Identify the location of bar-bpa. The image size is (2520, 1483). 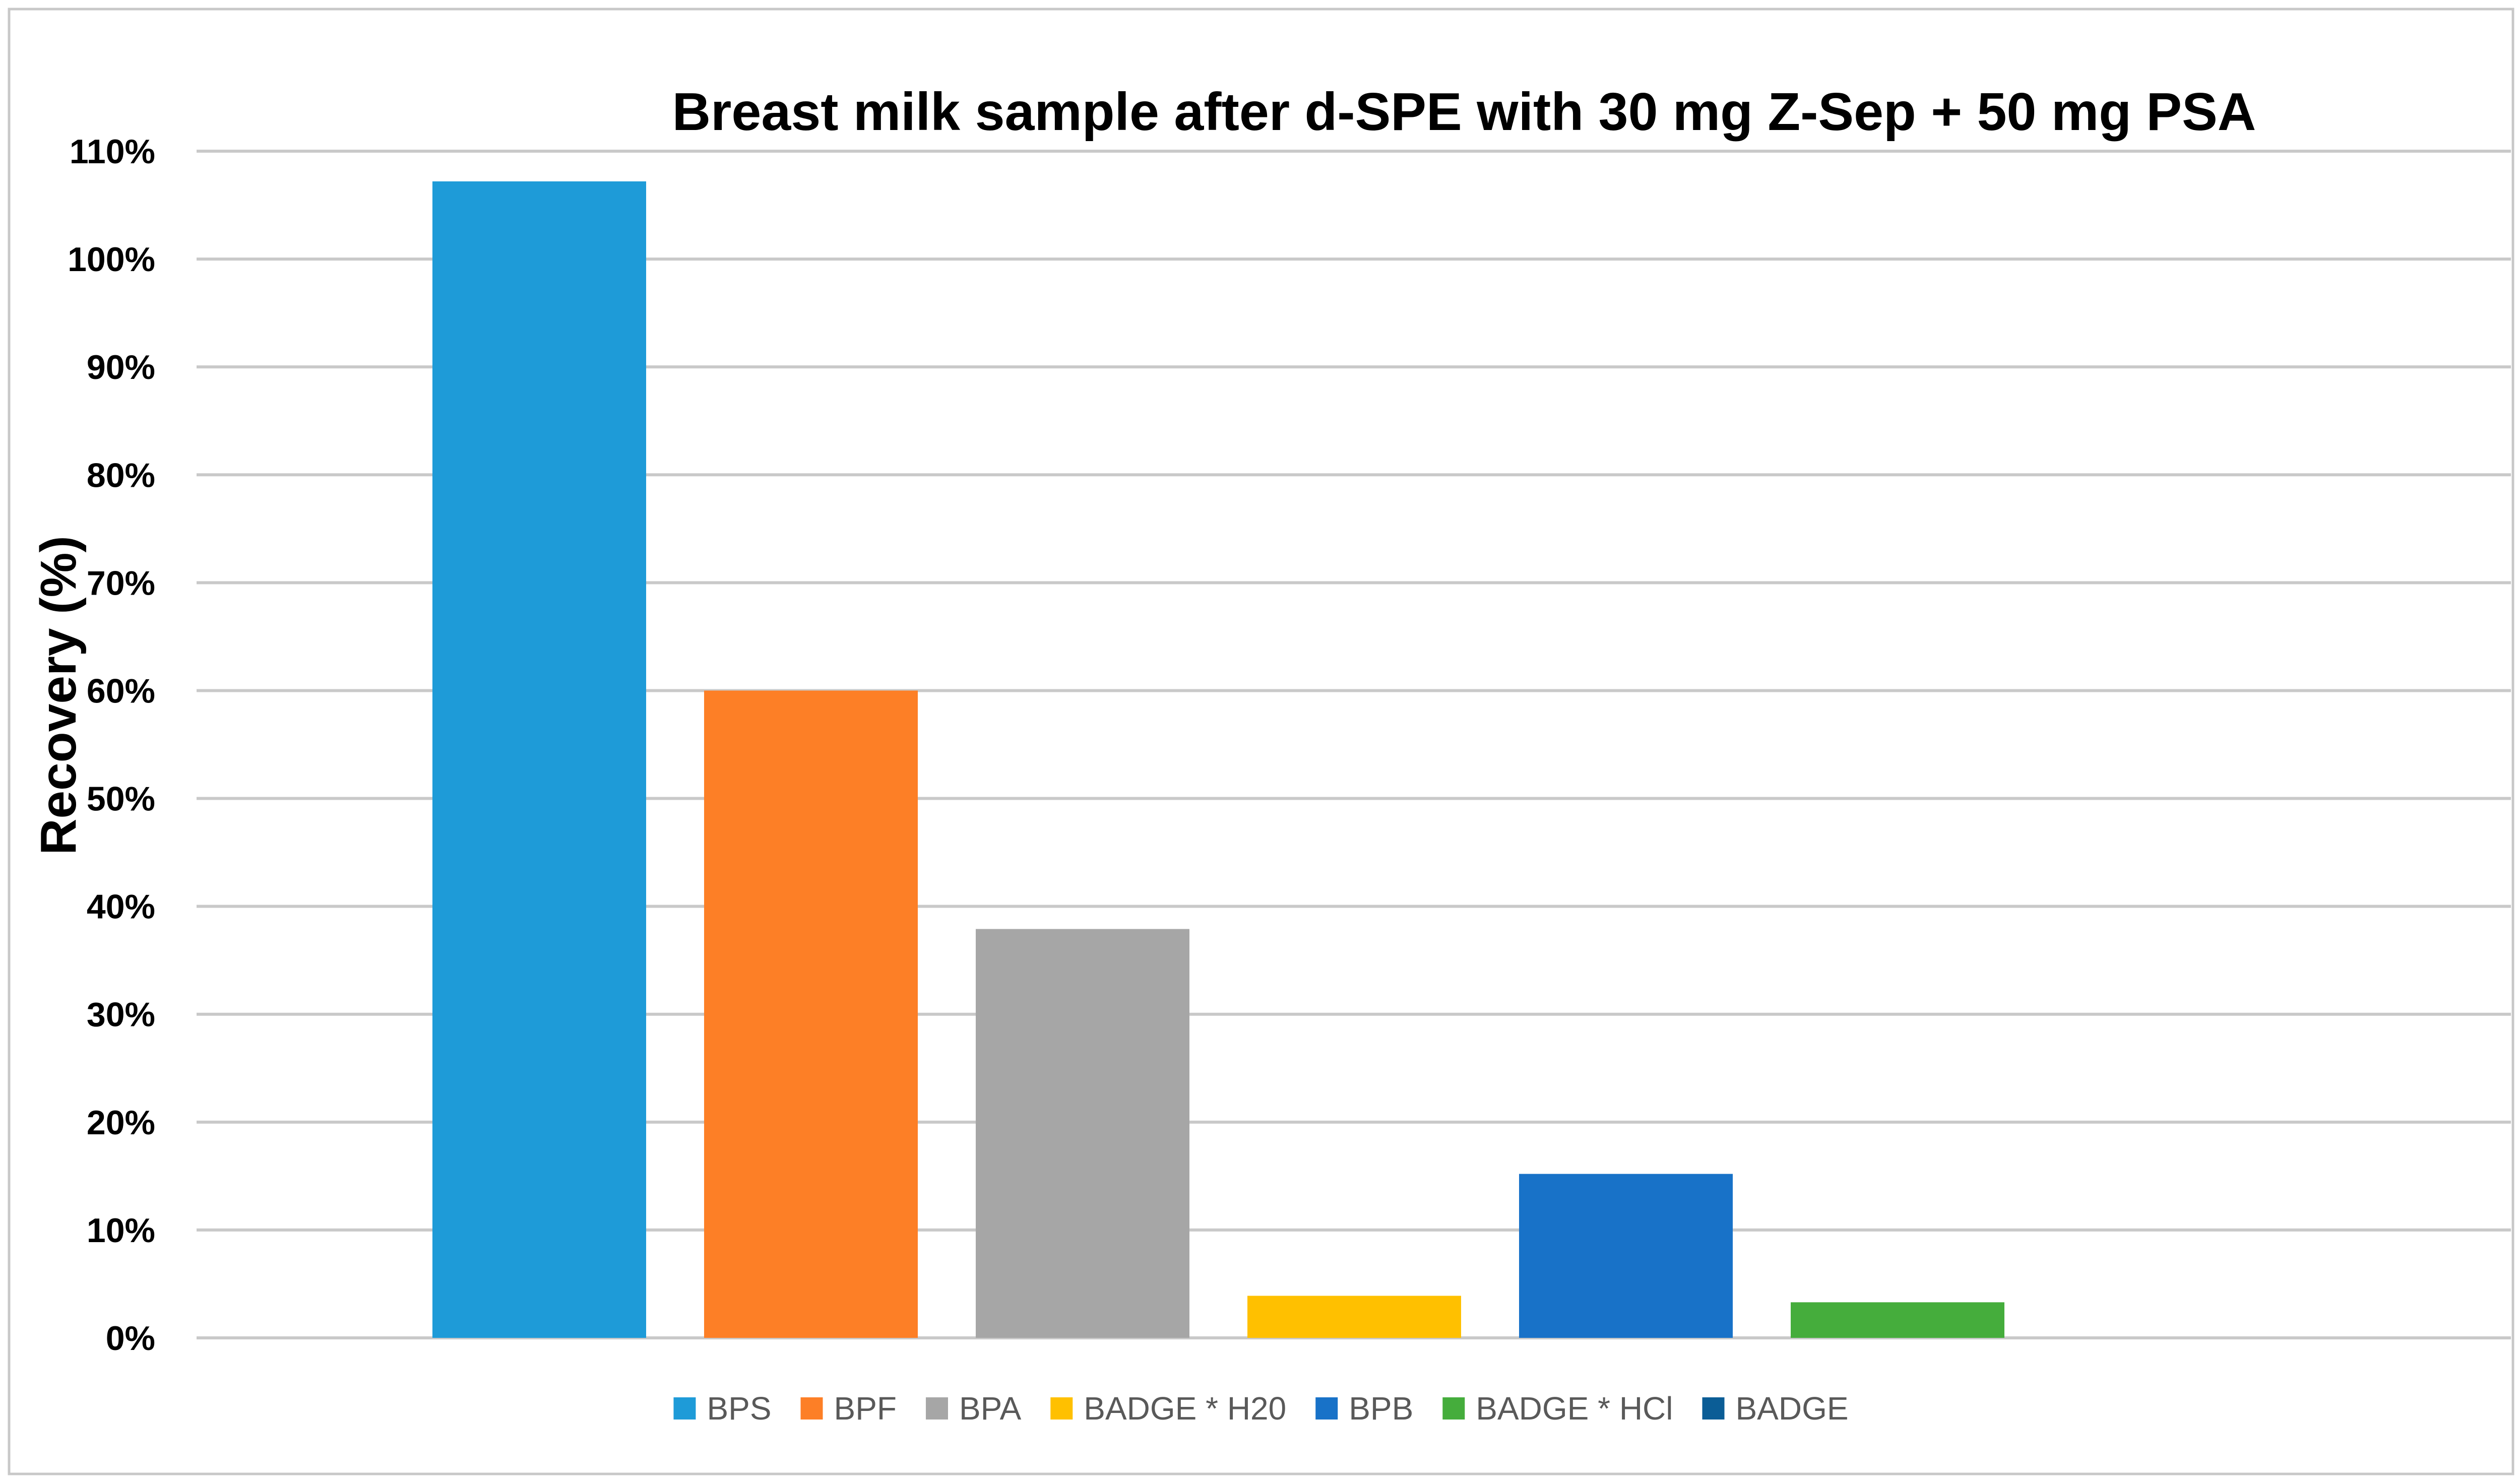
(1082, 1133).